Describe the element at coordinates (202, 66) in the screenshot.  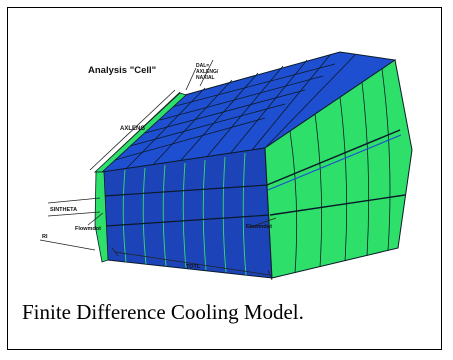
I see `dal-label-1: DAL=` at that location.